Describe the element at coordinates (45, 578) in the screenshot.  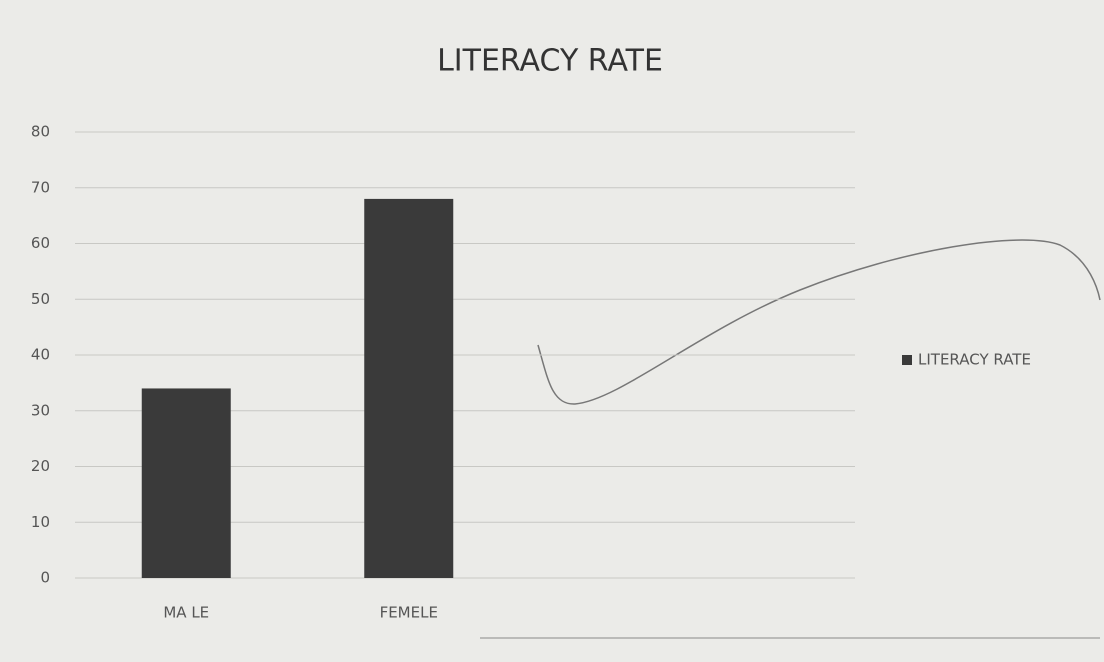
I see `y-tick-label: 0` at that location.